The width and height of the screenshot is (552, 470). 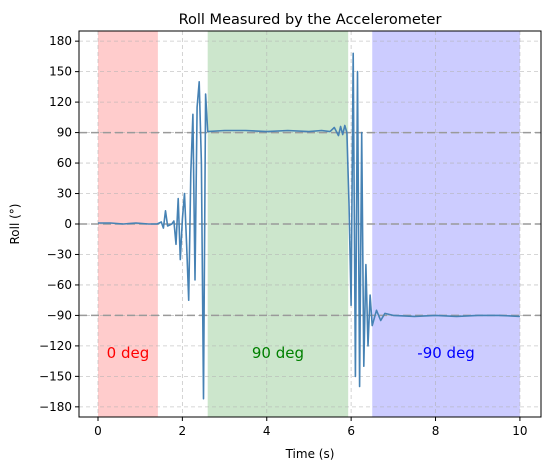 What do you see at coordinates (59, 254) in the screenshot?
I see `y-tick-label-7: −30` at bounding box center [59, 254].